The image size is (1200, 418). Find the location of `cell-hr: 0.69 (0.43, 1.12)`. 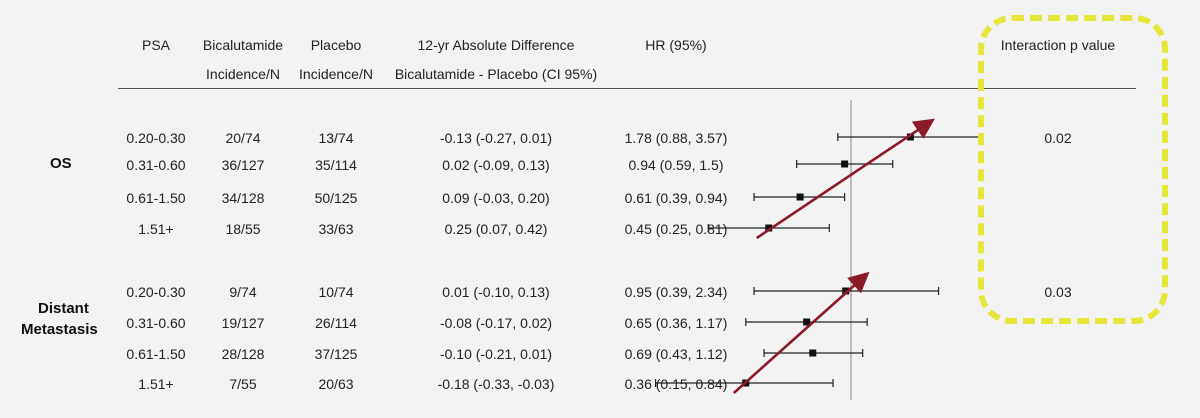

cell-hr: 0.69 (0.43, 1.12) is located at coordinates (676, 354).